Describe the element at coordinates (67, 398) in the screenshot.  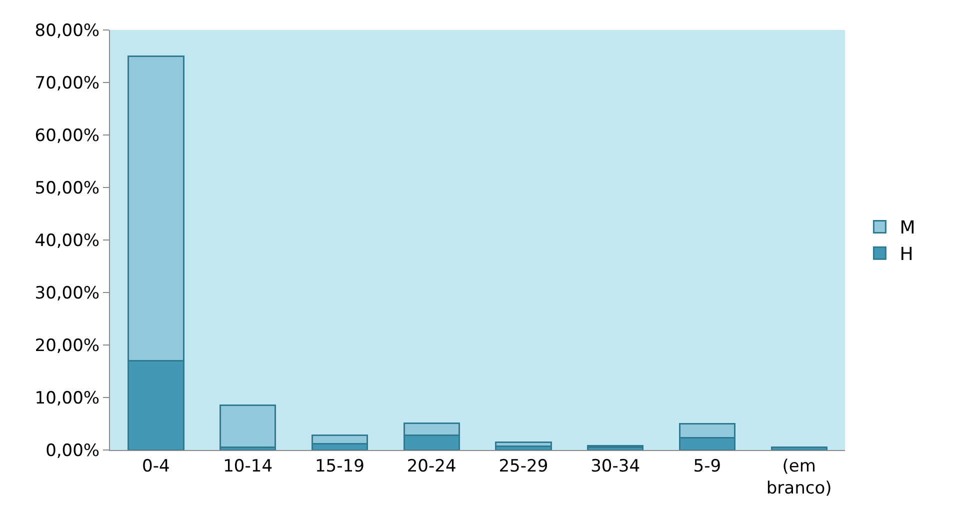
I see `y-tick-label: 10,00%` at that location.